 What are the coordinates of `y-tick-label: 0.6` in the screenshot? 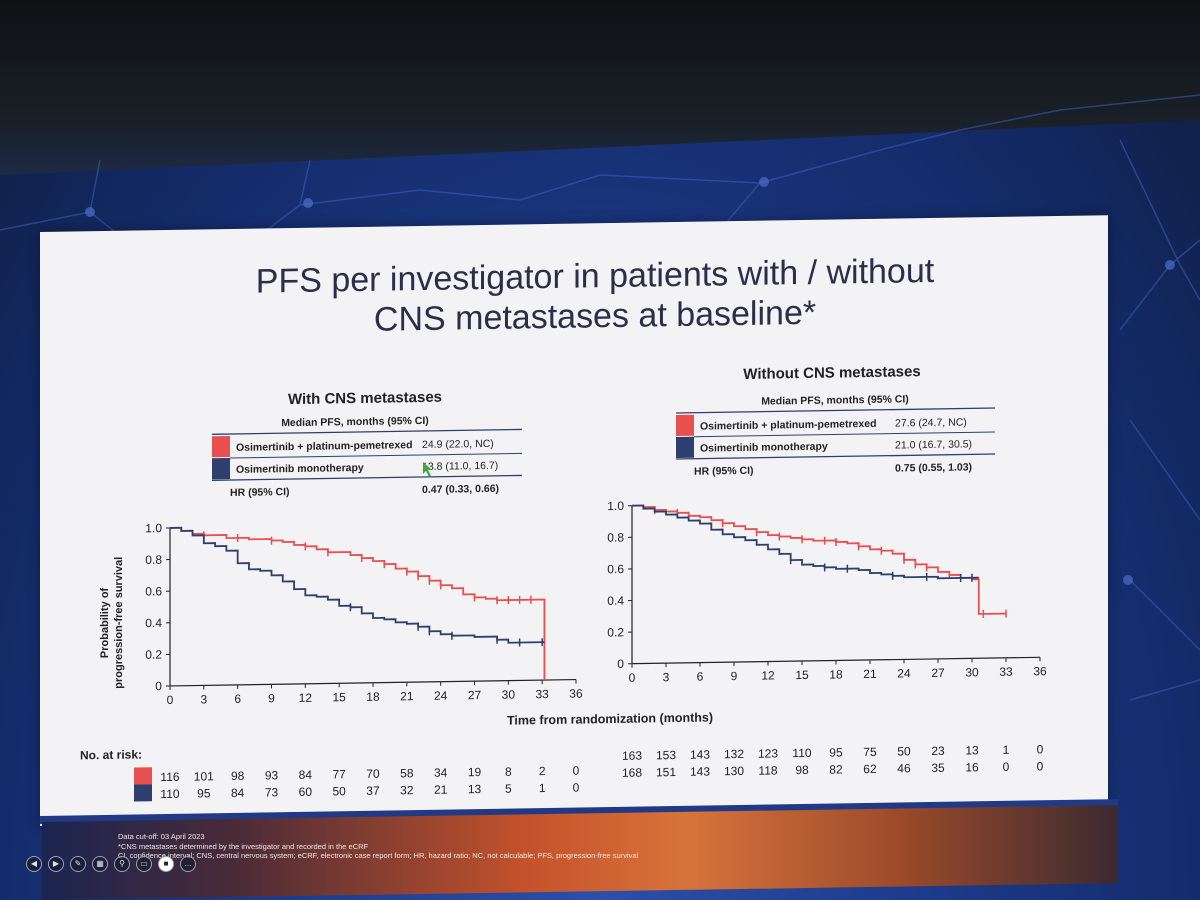 It's located at (153, 591).